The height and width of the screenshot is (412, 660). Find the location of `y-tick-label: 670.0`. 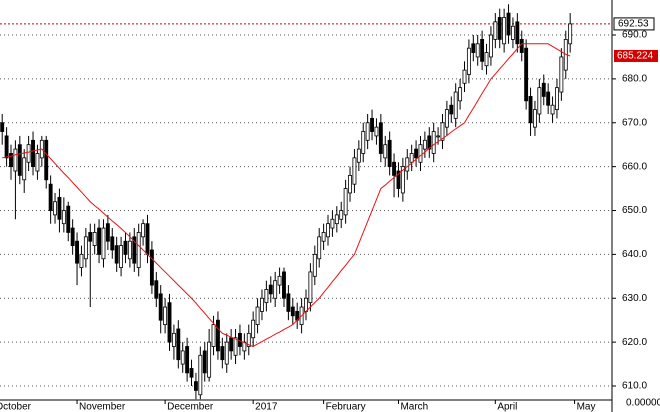

y-tick-label: 670.0 is located at coordinates (634, 122).